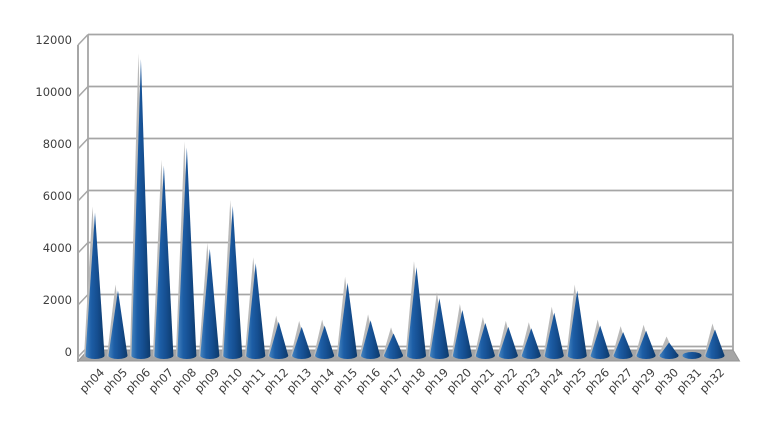 This screenshot has height=424, width=764. Describe the element at coordinates (439, 327) in the screenshot. I see `cone-ph19` at that location.